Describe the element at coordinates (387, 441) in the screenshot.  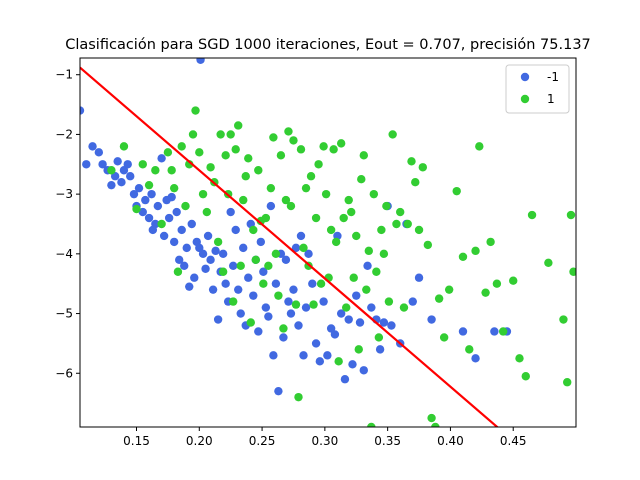
I see `x-tick-label-4: 0.35` at that location.